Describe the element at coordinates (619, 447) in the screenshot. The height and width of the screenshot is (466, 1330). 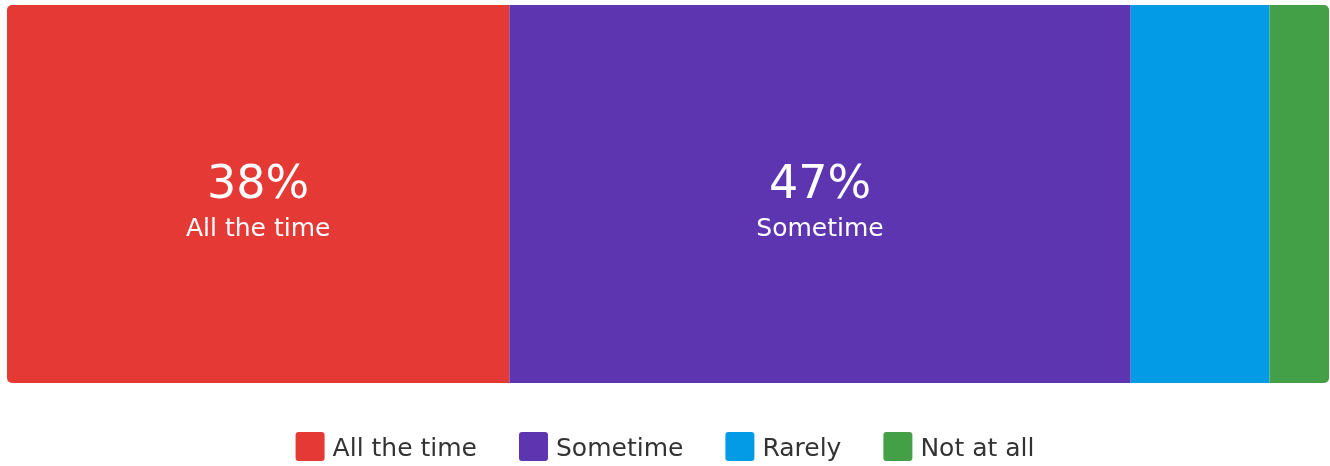
I see `legend-label: Sometime` at that location.